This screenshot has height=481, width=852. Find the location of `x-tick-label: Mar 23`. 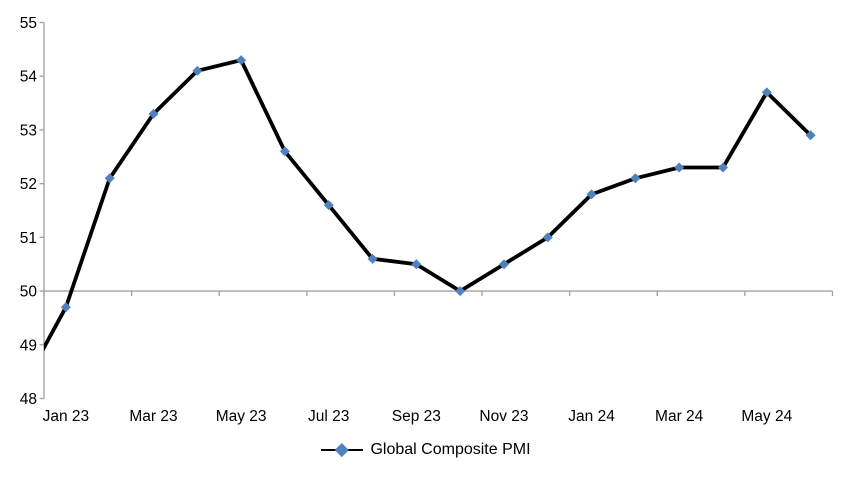

x-tick-label: Mar 23 is located at coordinates (153, 416).